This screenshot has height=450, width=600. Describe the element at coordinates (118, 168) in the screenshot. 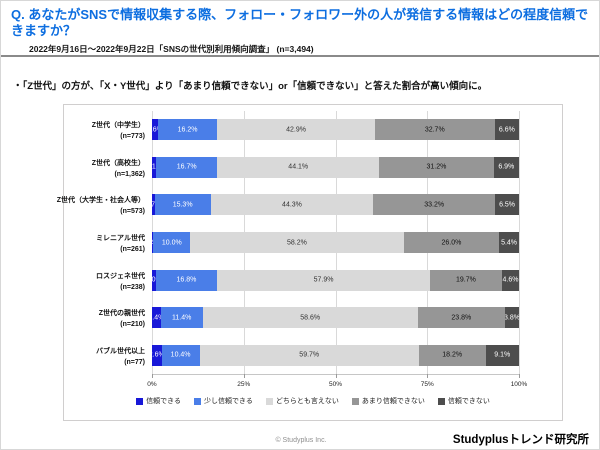

I see `category-label: Z世代（高校生） (n=1,362)` at that location.